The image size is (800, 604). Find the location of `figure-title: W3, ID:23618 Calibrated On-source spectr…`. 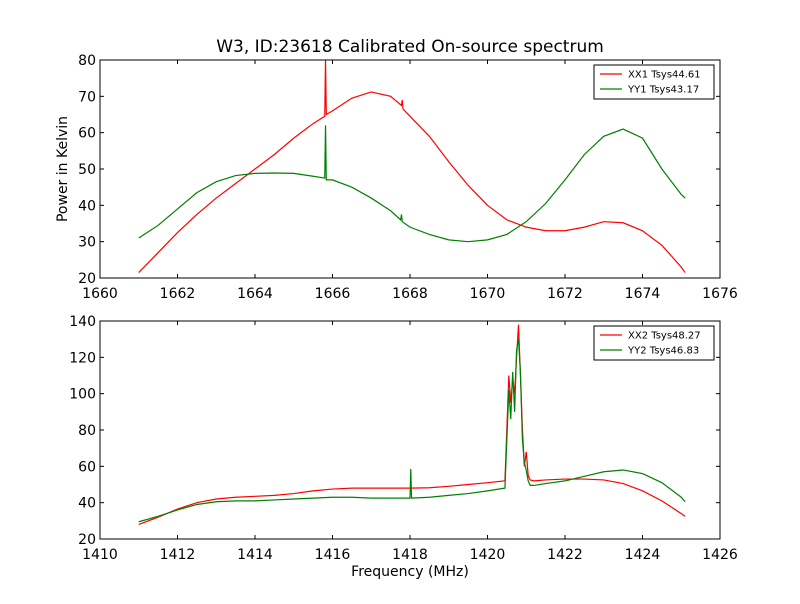

figure-title: W3, ID:23618 Calibrated On-source spectr… is located at coordinates (410, 47).